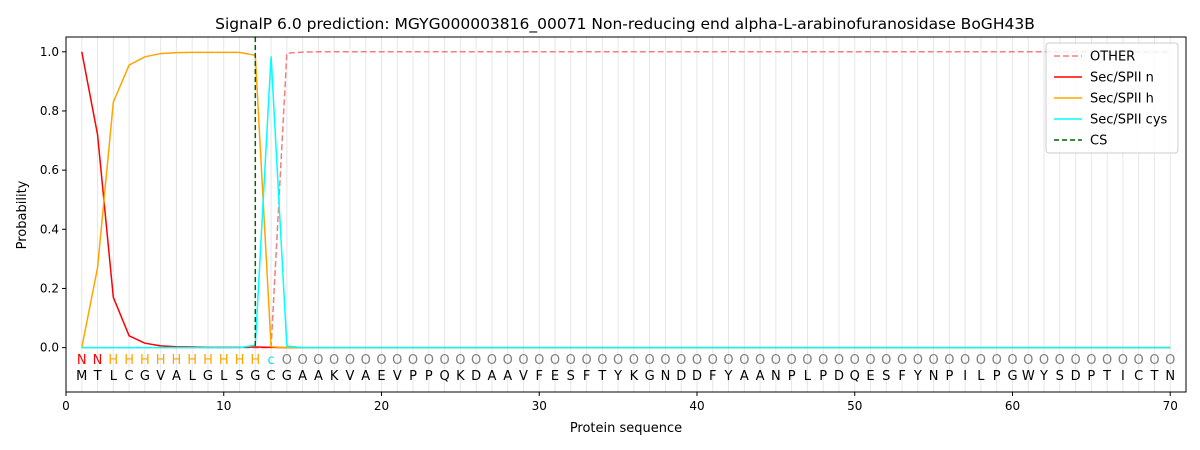 The width and height of the screenshot is (1200, 450). Describe the element at coordinates (22, 214) in the screenshot. I see `y-axis-label: Probability` at that location.